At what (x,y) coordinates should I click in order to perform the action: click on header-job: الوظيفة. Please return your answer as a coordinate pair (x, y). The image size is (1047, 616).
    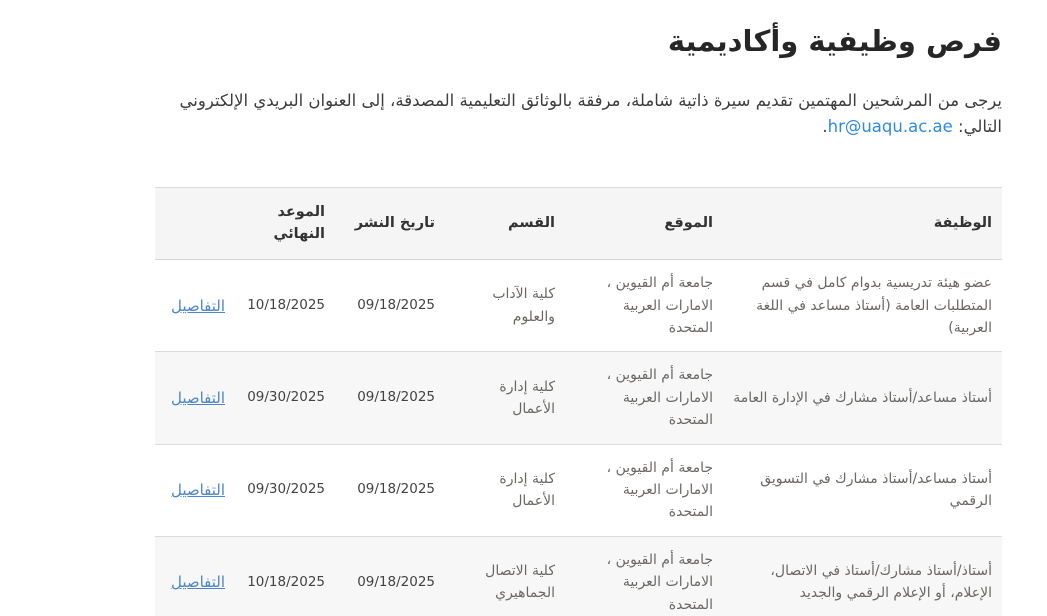
    Looking at the image, I should click on (962, 222).